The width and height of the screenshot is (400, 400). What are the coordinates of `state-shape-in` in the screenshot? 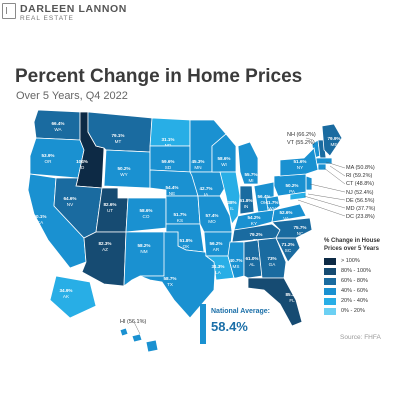 It's located at (247, 200).